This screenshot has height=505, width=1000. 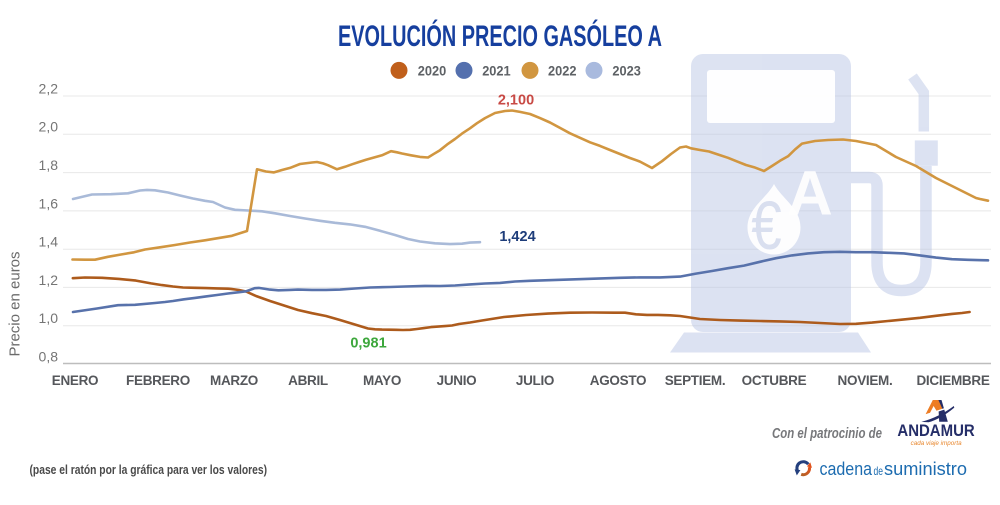 I want to click on svg-text: EVOLUCIÓN PRECIO GASÓLEO A, so click(x=500, y=36).